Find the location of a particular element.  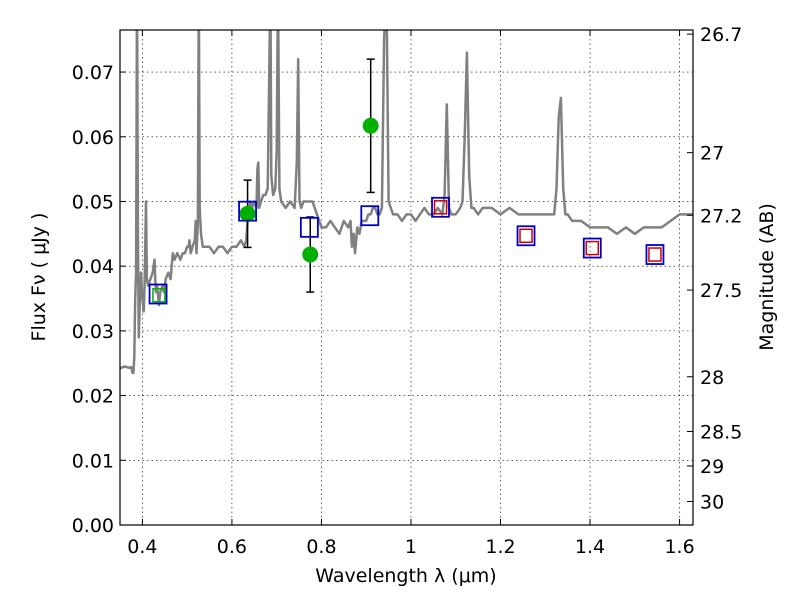

right-tick-label: 30 is located at coordinates (712, 503).